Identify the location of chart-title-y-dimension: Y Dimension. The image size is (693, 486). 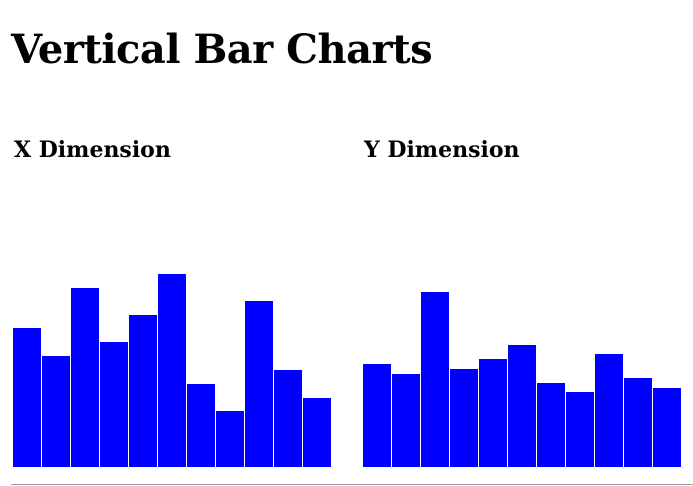
(442, 150).